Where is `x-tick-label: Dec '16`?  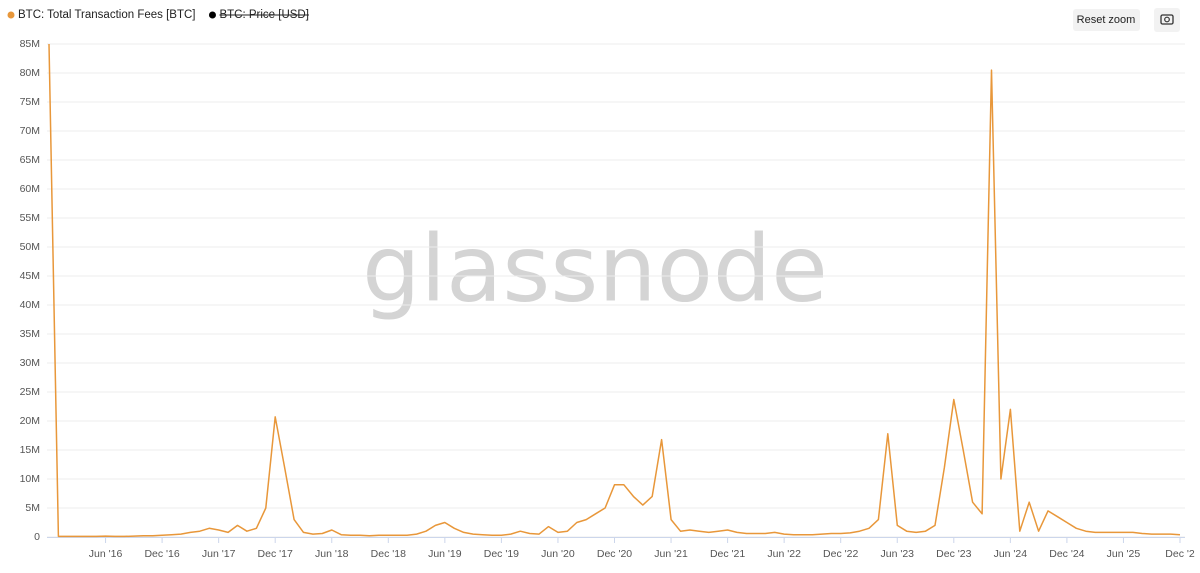 x-tick-label: Dec '16 is located at coordinates (161, 554).